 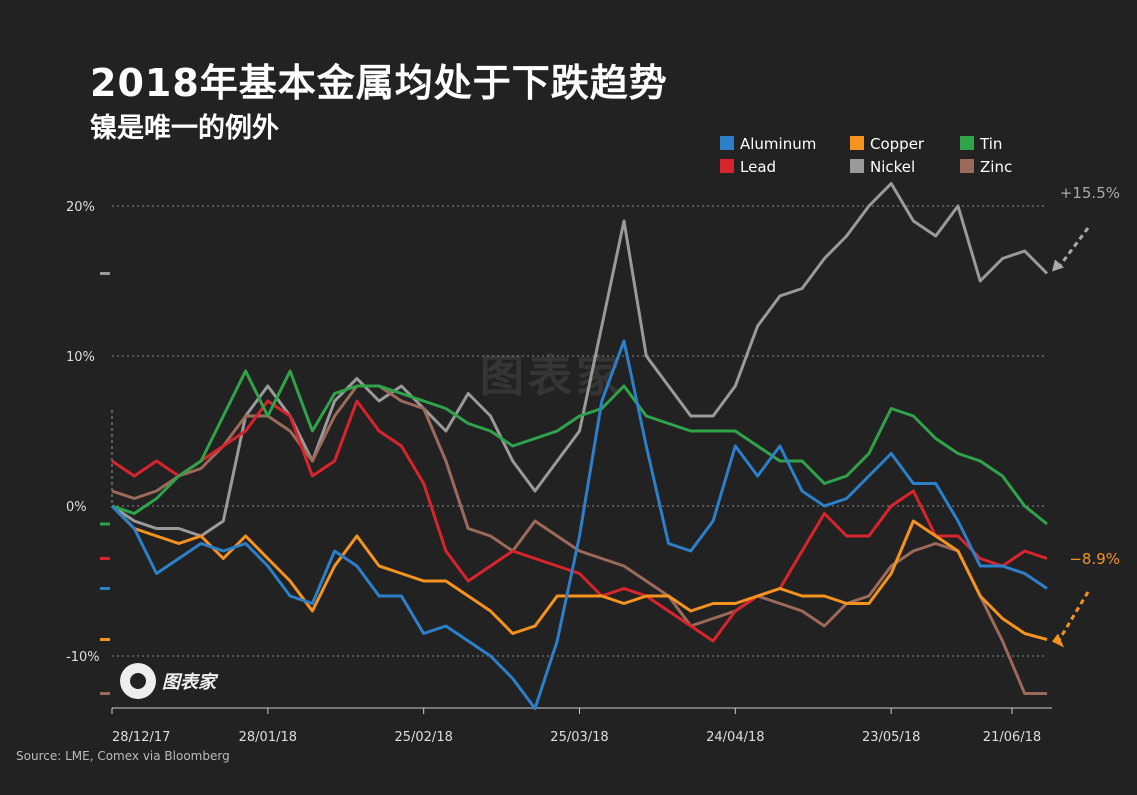 I want to click on annotation-arrow-nickel, so click(x=1072, y=249).